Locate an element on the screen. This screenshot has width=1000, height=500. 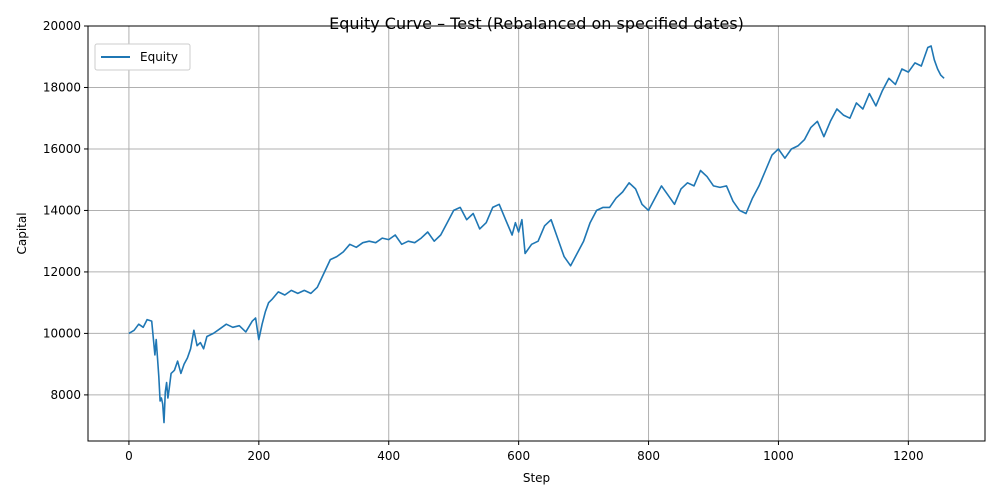
legend-box is located at coordinates (142, 57).